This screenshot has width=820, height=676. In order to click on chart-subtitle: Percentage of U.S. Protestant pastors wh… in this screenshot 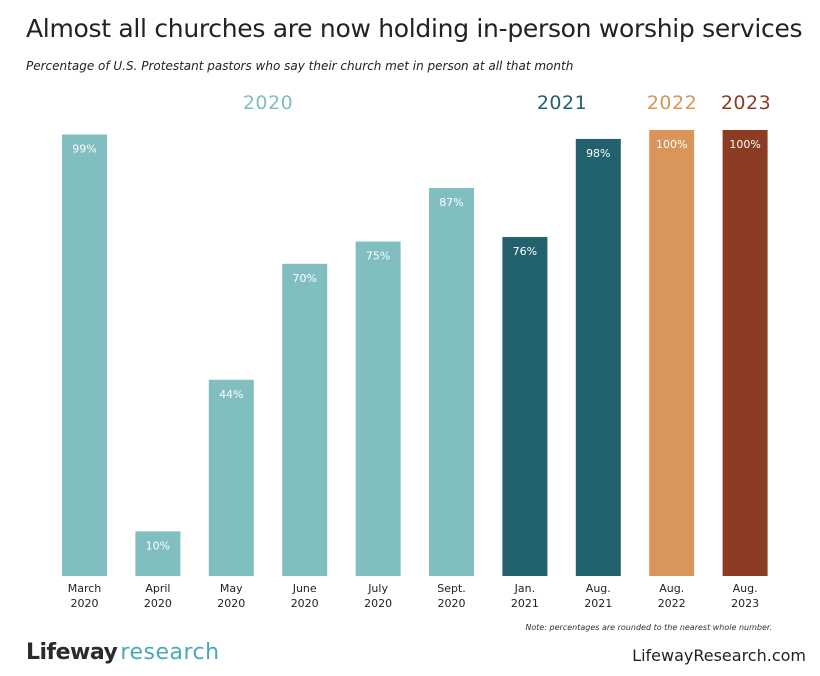, I will do `click(300, 66)`.